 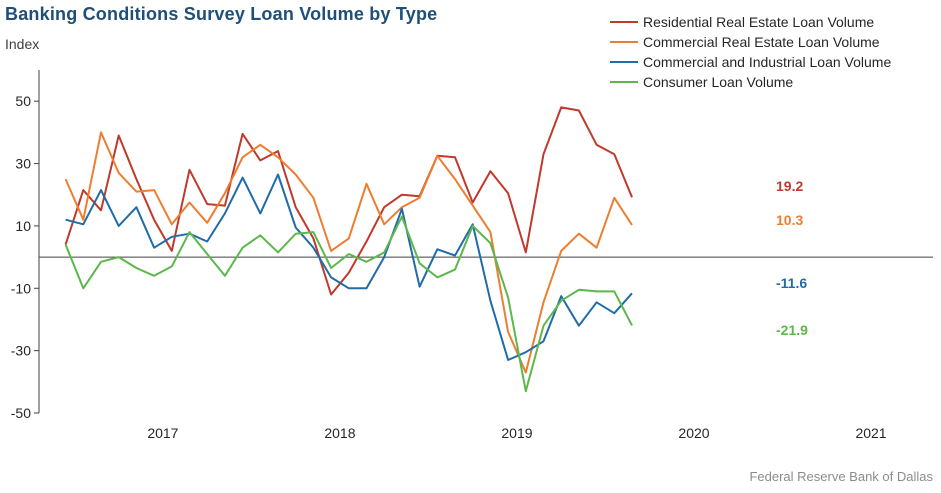 What do you see at coordinates (339, 433) in the screenshot?
I see `x-tick-label: 2018` at bounding box center [339, 433].